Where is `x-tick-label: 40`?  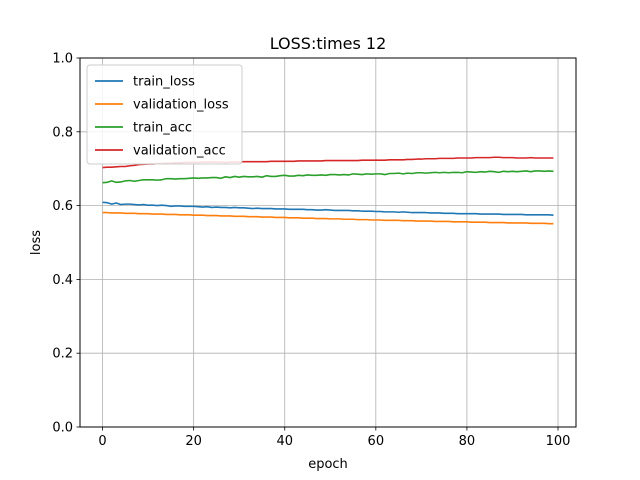 x-tick-label: 40 is located at coordinates (284, 441).